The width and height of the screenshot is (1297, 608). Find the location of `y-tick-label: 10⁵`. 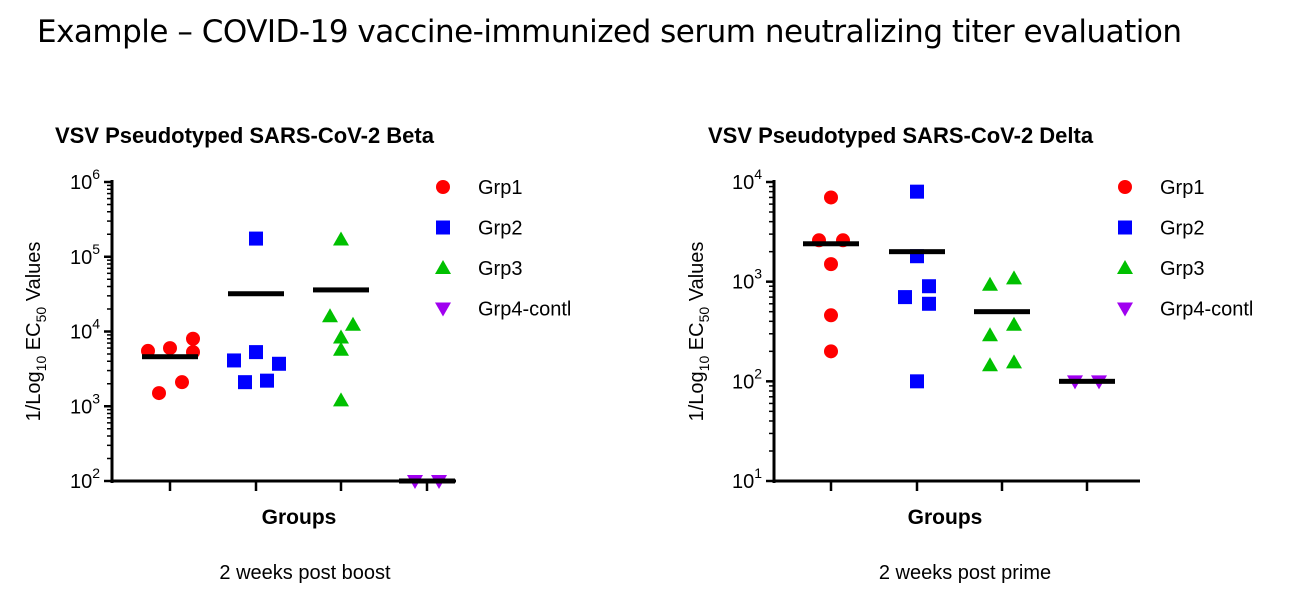

y-tick-label: 10⁵ is located at coordinates (85, 255).